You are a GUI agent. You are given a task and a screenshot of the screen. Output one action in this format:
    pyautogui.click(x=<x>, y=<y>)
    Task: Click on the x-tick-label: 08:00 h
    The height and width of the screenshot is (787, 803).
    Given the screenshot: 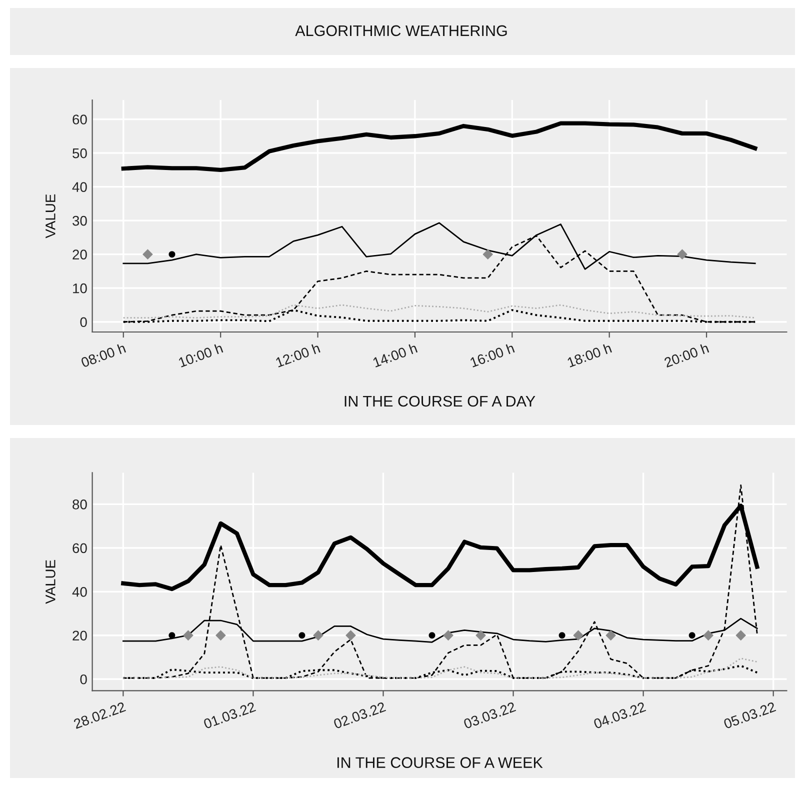 What is the action you would take?
    pyautogui.click(x=103, y=355)
    